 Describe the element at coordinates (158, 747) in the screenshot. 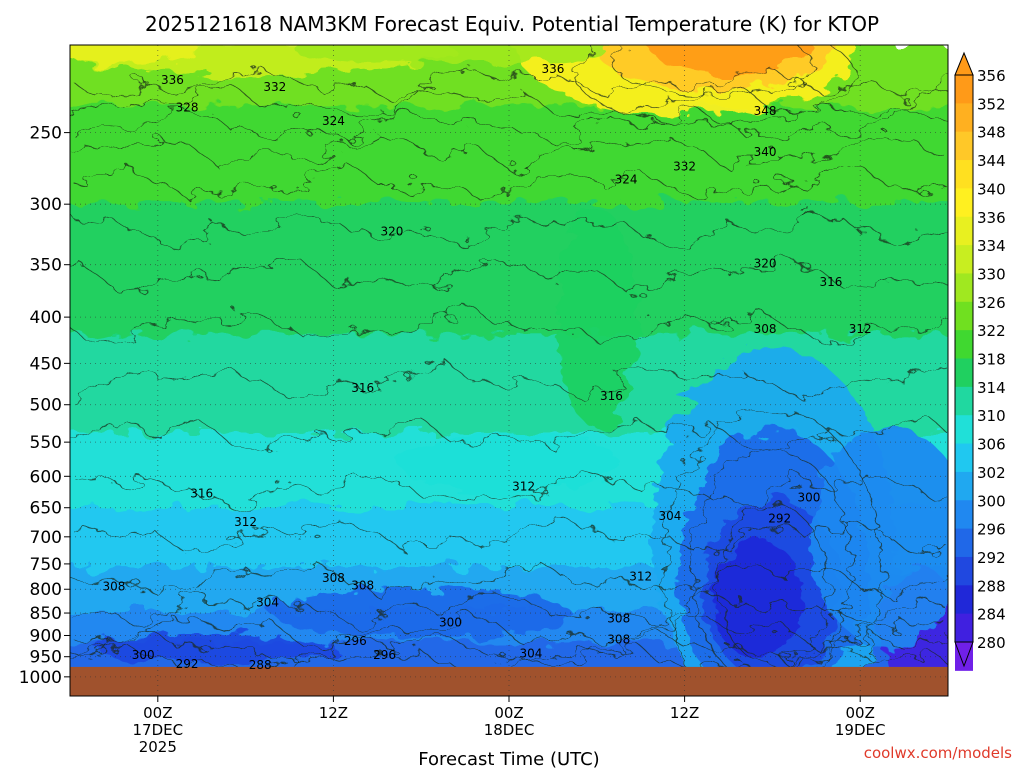

I see `x-tick-label: 2025` at that location.